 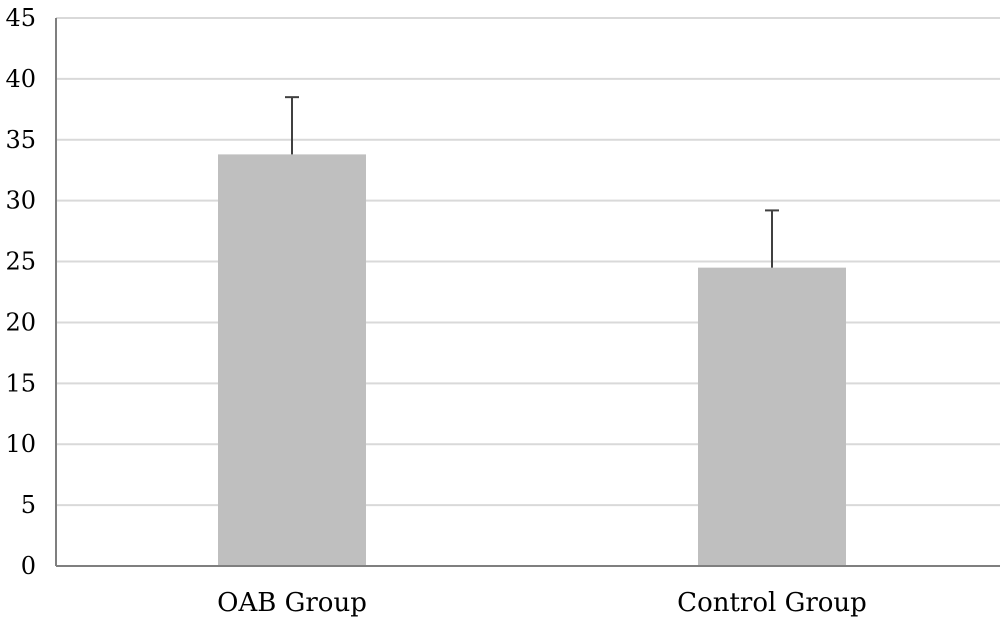 I want to click on y-tick-label: 5, so click(x=28, y=505).